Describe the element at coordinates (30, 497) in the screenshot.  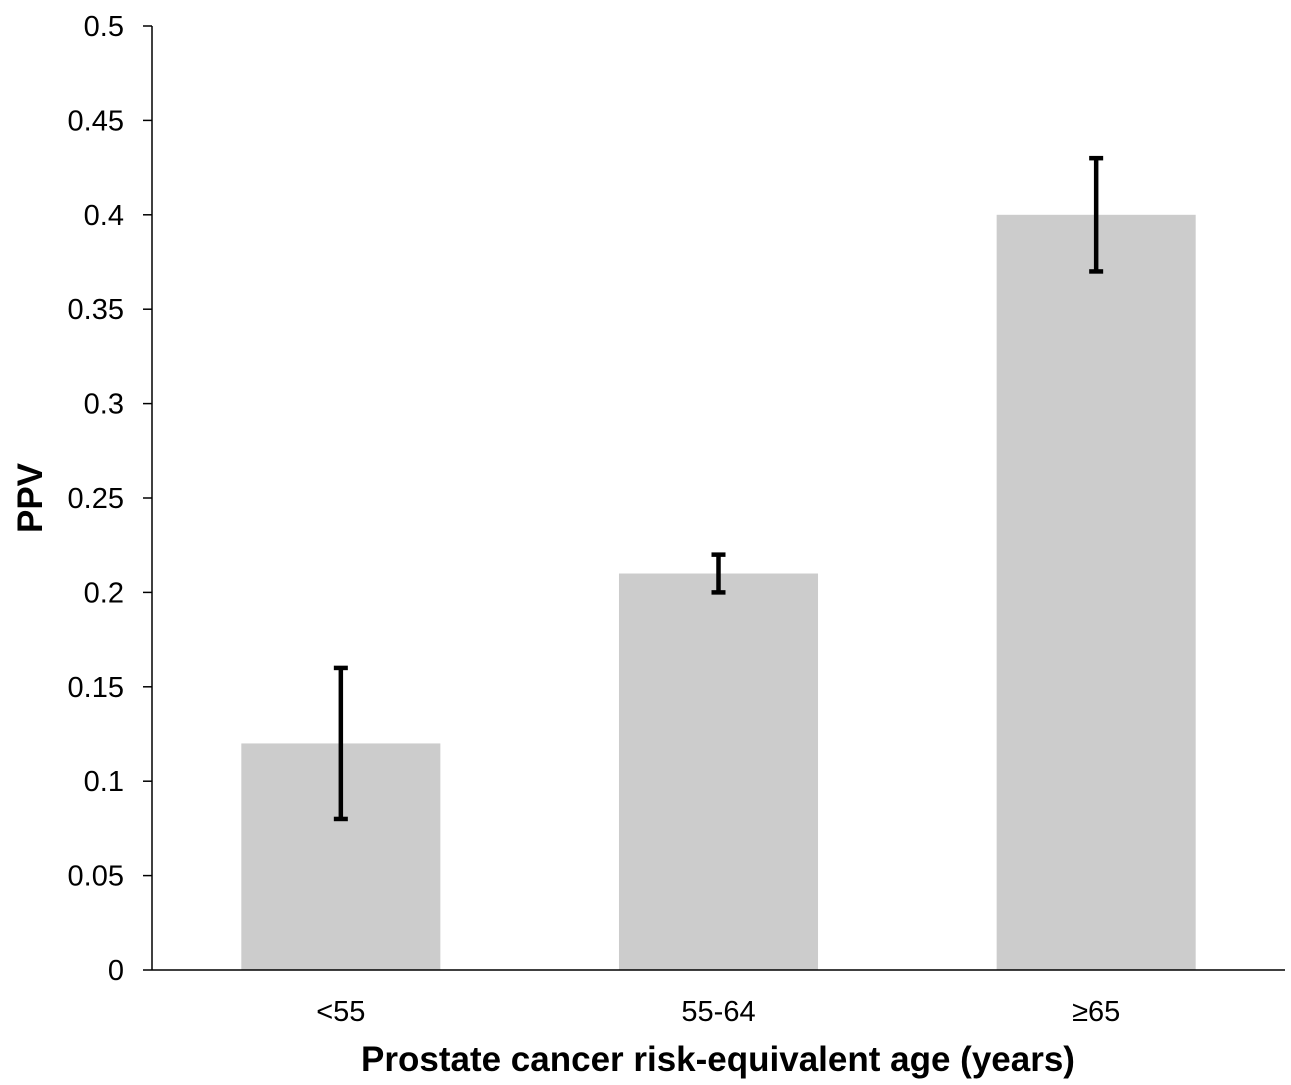
I see `y-axis-title: PPV` at that location.